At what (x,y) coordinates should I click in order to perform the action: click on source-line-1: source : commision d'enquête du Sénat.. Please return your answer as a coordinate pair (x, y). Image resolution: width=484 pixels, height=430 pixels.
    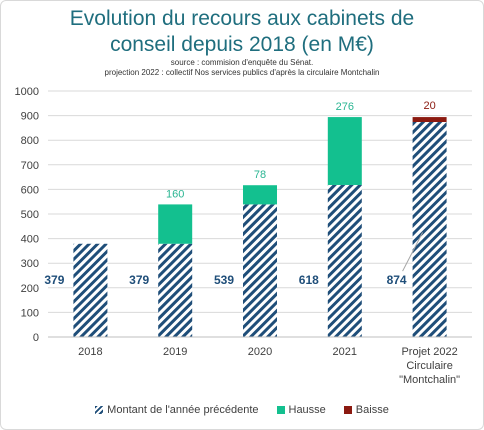
    Looking at the image, I should click on (242, 62).